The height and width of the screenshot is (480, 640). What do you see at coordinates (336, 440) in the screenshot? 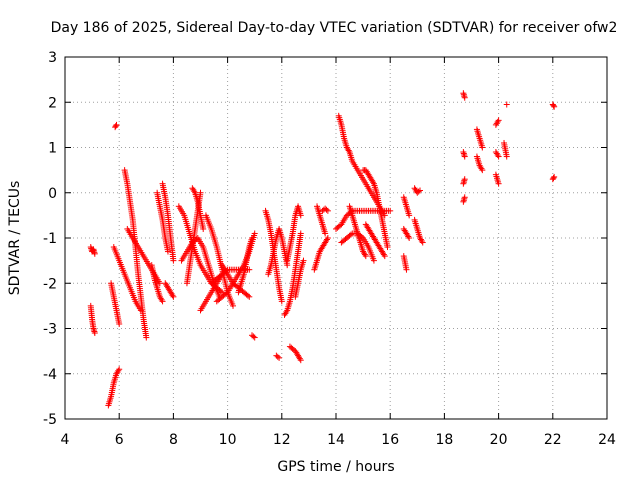
I see `x-tick-label: 14` at bounding box center [336, 440].